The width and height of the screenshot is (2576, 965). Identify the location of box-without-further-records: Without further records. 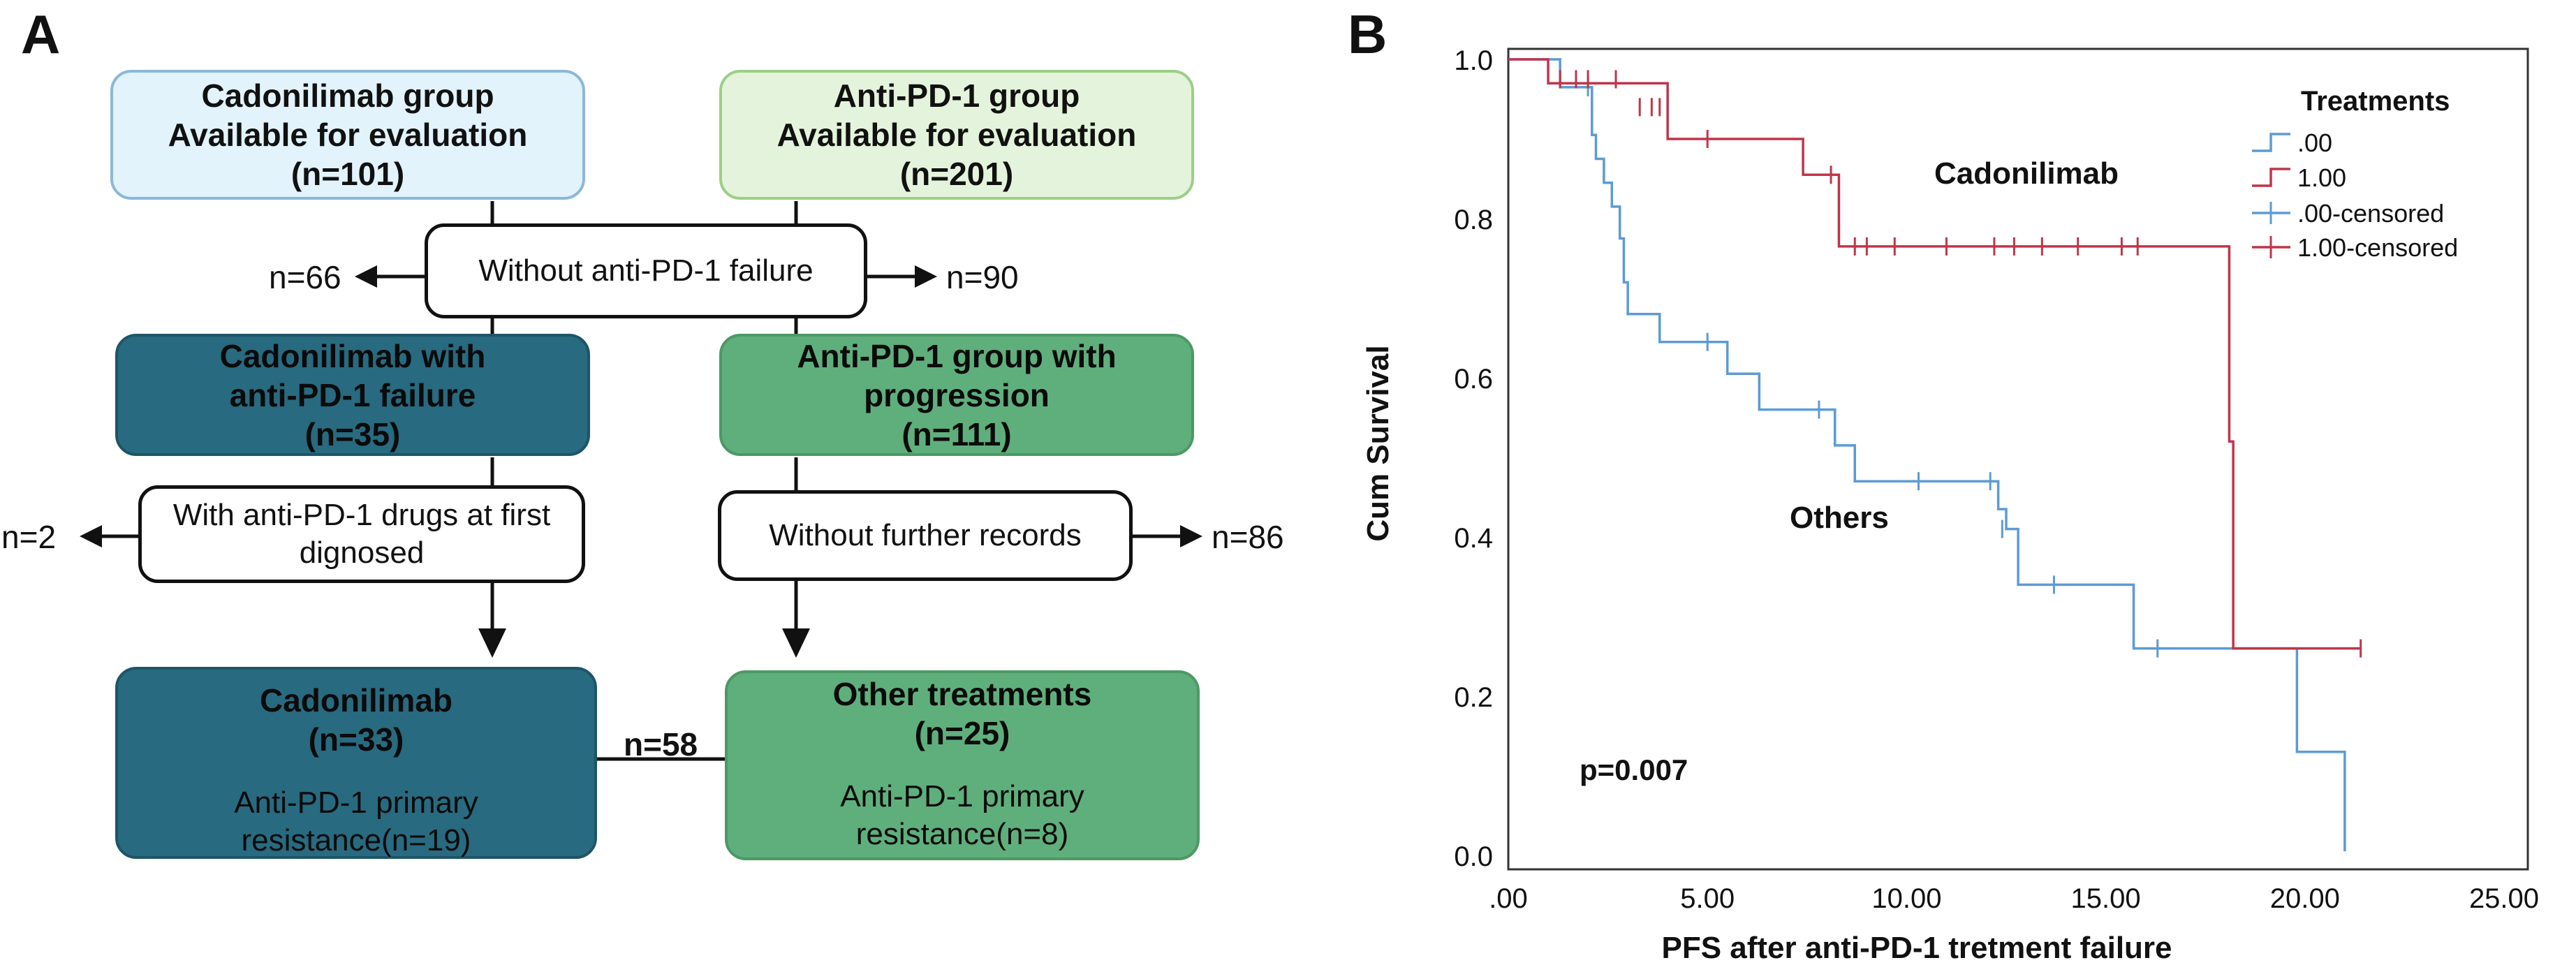
(925, 535).